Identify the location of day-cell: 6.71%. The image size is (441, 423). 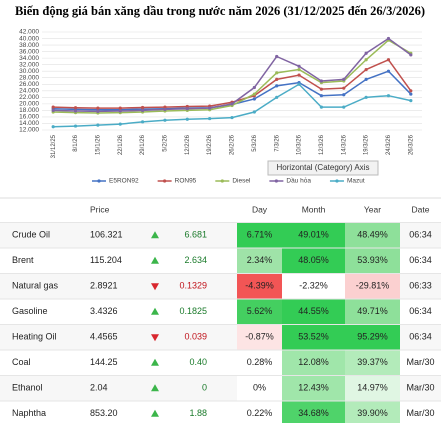
(260, 235).